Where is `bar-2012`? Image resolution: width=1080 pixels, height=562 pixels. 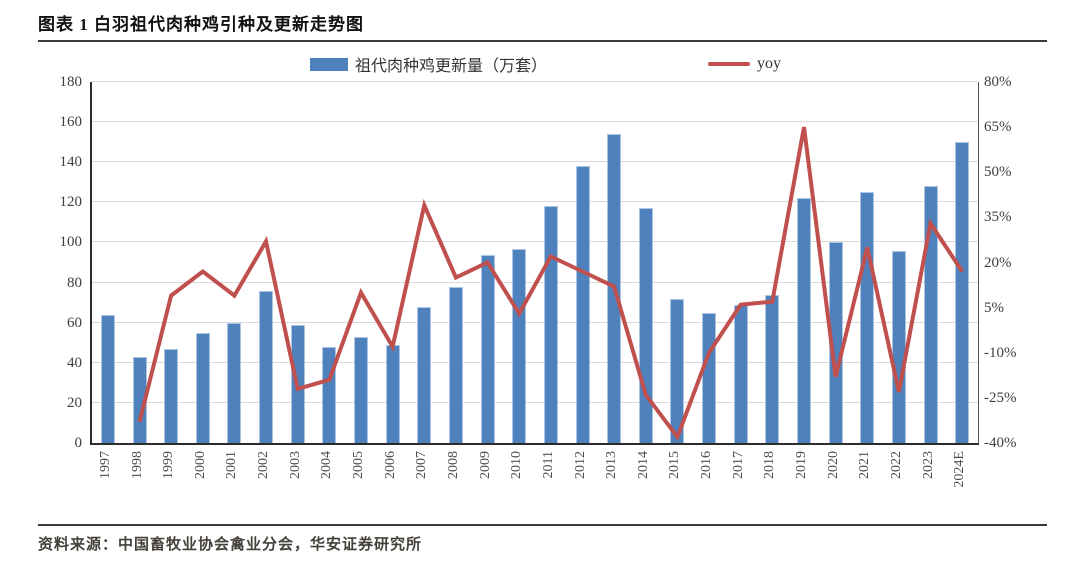
bar-2012 is located at coordinates (582, 304).